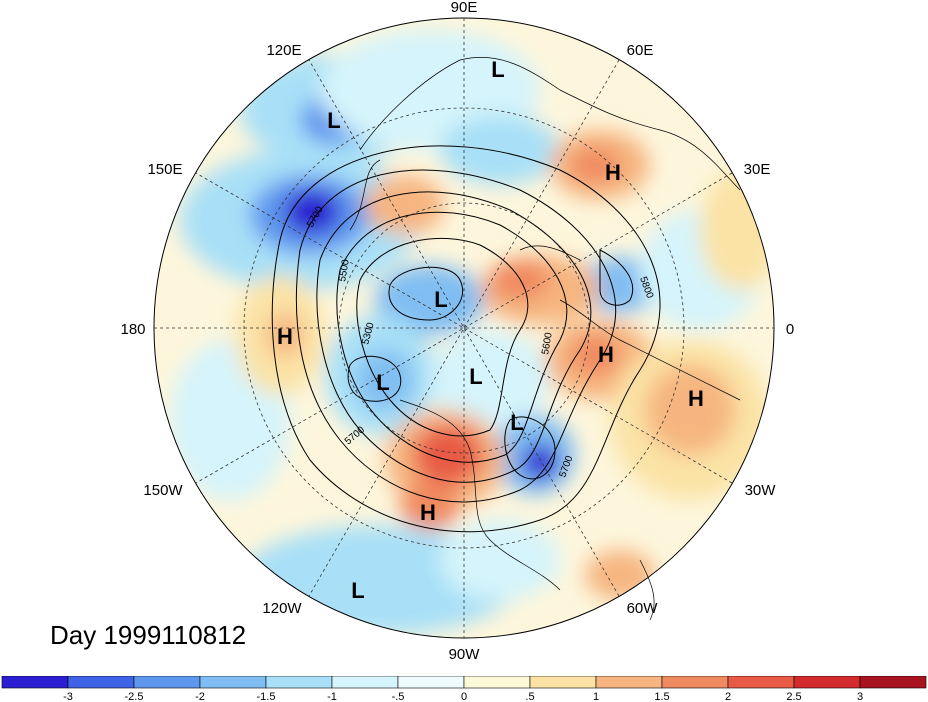  What do you see at coordinates (148, 635) in the screenshot?
I see `day-label: Day 1999110812` at bounding box center [148, 635].